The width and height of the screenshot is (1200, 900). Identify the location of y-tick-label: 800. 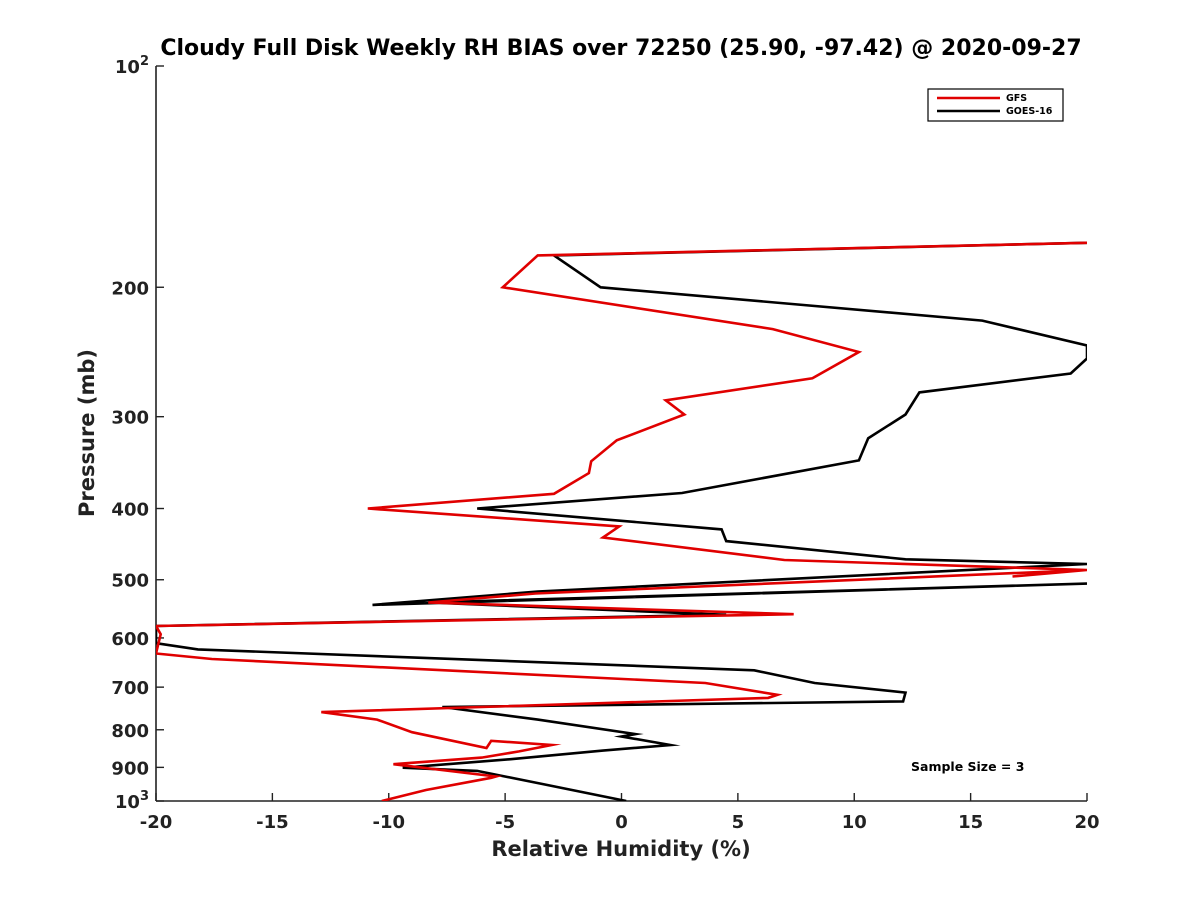
(130, 731).